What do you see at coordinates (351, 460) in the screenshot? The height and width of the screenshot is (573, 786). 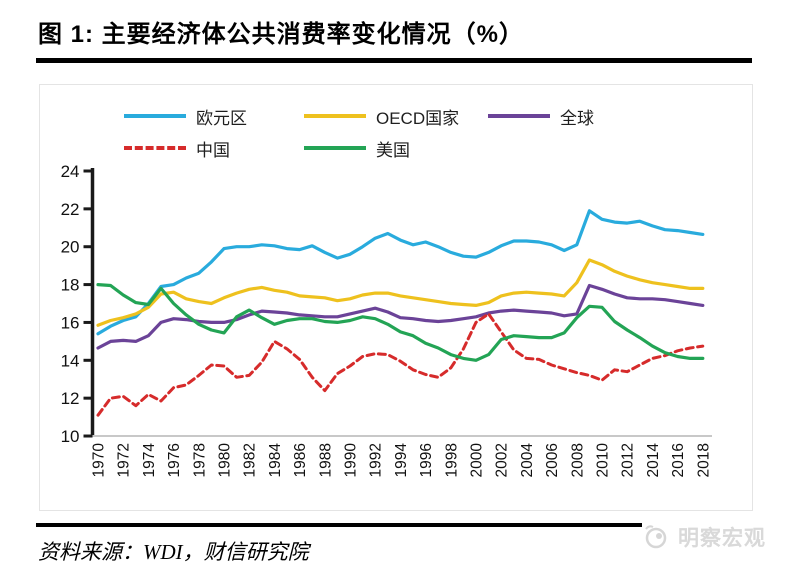 I see `x-tick-label: 1990` at bounding box center [351, 460].